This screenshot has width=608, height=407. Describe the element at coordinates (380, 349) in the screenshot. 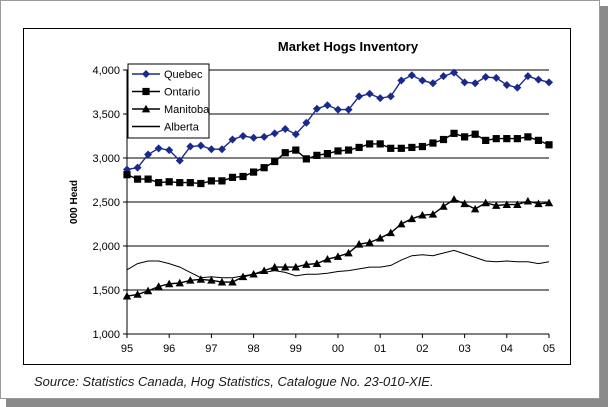

I see `x-tick-label: 01` at that location.